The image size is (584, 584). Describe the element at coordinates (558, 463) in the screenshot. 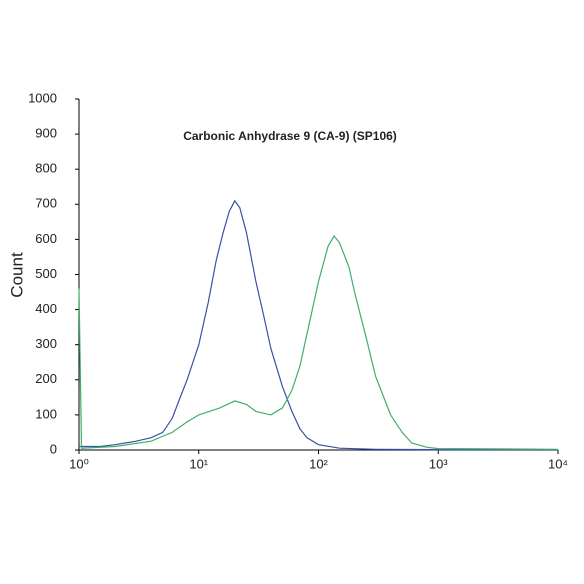

I see `x-tick-label: 10⁴` at that location.